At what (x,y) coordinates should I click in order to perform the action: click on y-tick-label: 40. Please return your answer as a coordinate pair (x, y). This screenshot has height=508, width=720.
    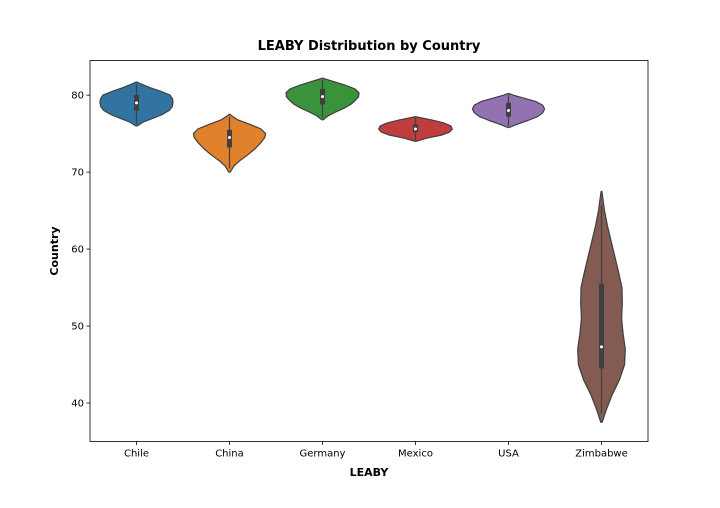
    Looking at the image, I should click on (77, 404).